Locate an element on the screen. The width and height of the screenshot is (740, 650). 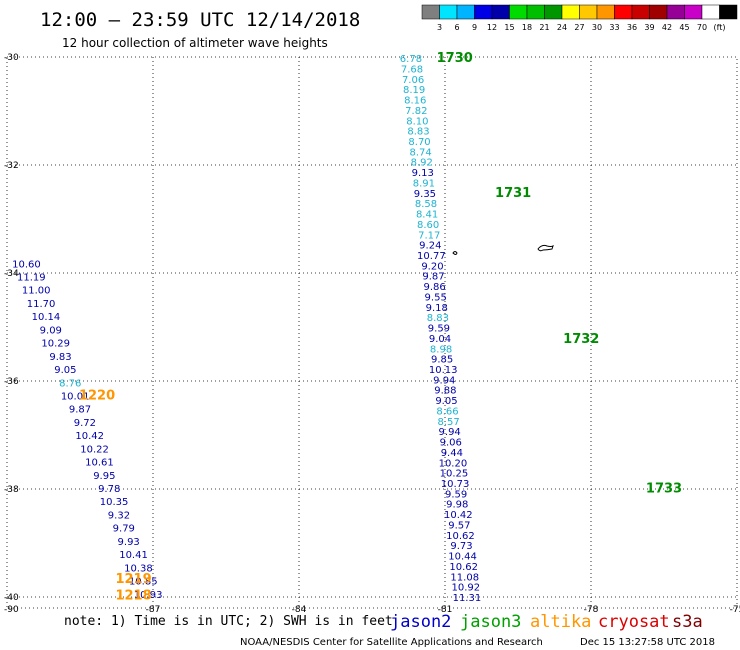
swh-value: 8.66 is located at coordinates (447, 411).